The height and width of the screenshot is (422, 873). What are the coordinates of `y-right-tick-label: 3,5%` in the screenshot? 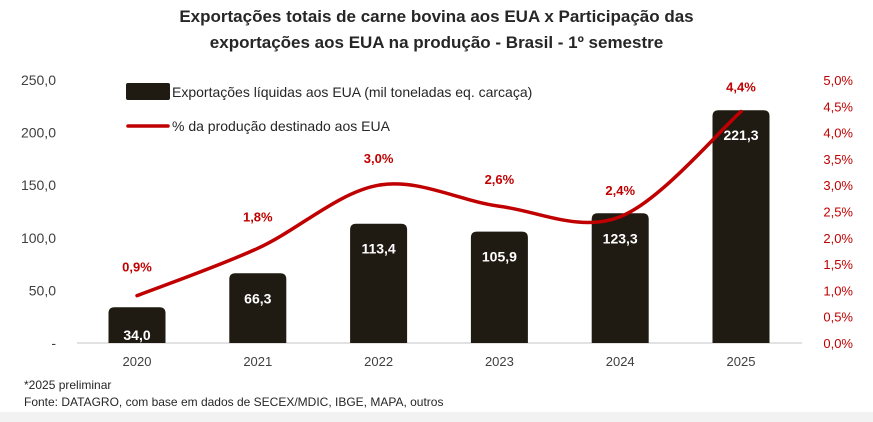 It's located at (838, 159).